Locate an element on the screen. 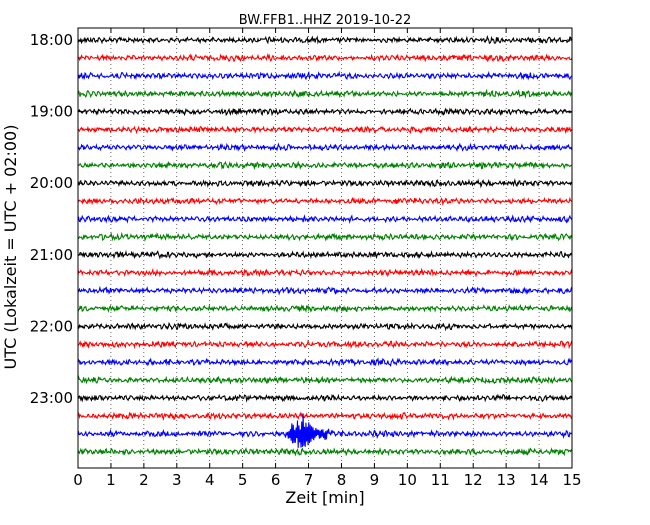  y-tick-label: 21:00 is located at coordinates (51, 255).